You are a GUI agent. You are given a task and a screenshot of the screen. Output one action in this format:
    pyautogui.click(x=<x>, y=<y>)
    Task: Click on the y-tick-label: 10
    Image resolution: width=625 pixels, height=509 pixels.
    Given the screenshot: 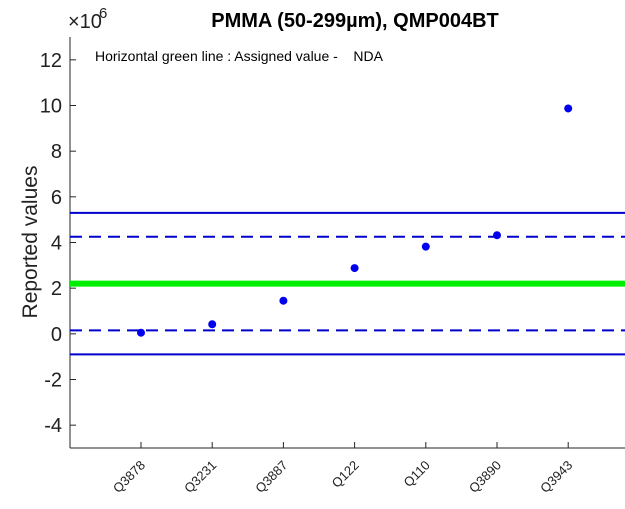 What is the action you would take?
    pyautogui.click(x=51, y=107)
    